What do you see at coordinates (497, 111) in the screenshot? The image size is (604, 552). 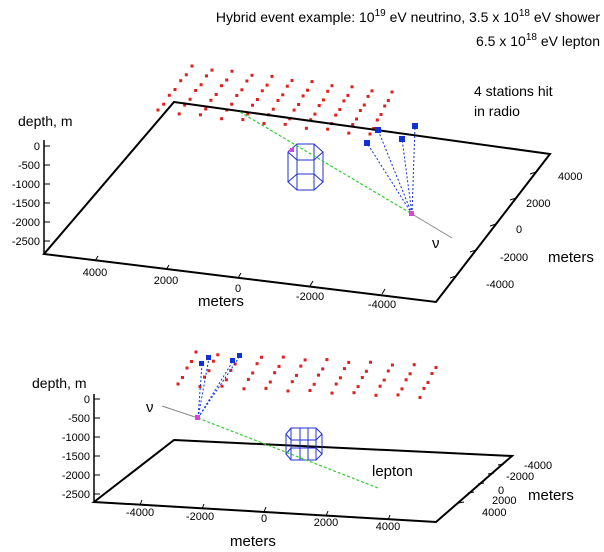 I see `annotation-line-2: in radio` at bounding box center [497, 111].